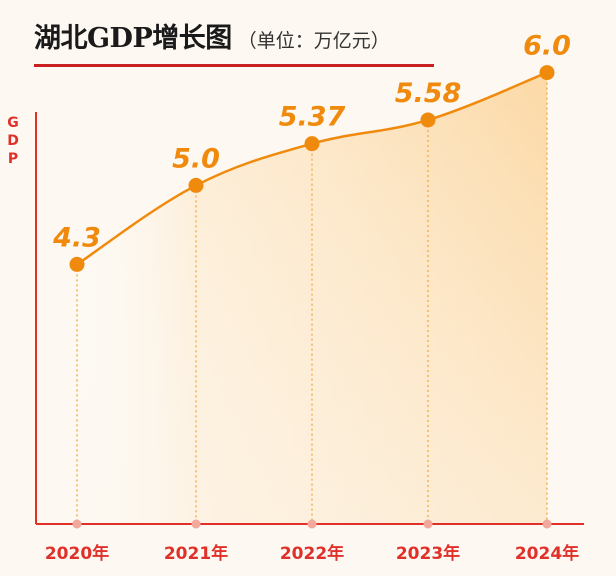 Image resolution: width=616 pixels, height=576 pixels. What do you see at coordinates (313, 41) in the screenshot?
I see `unit-label: （单位：万亿元）` at bounding box center [313, 41].